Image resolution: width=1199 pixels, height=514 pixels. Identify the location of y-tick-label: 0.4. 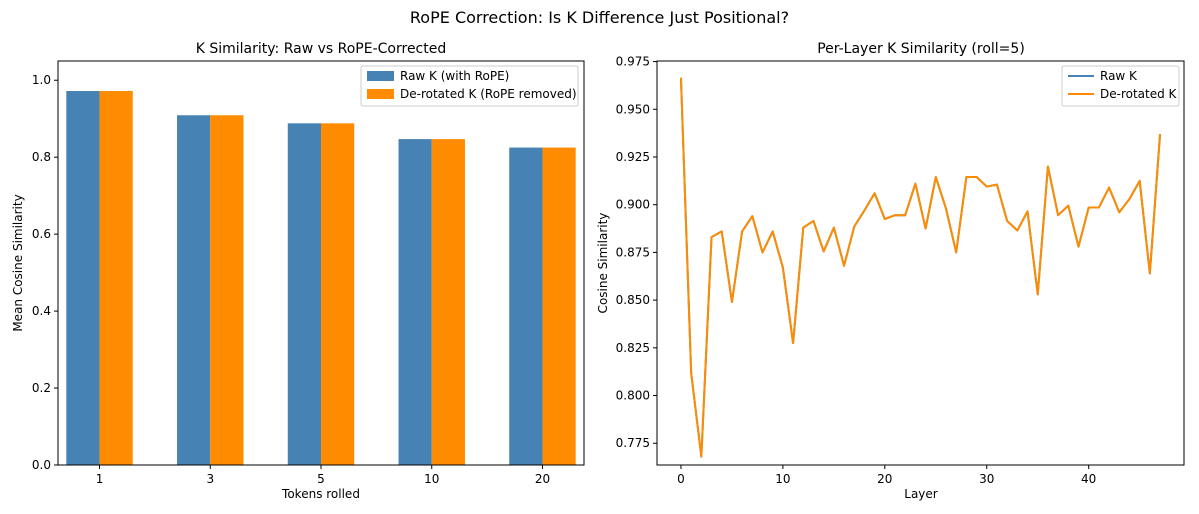
(41, 311).